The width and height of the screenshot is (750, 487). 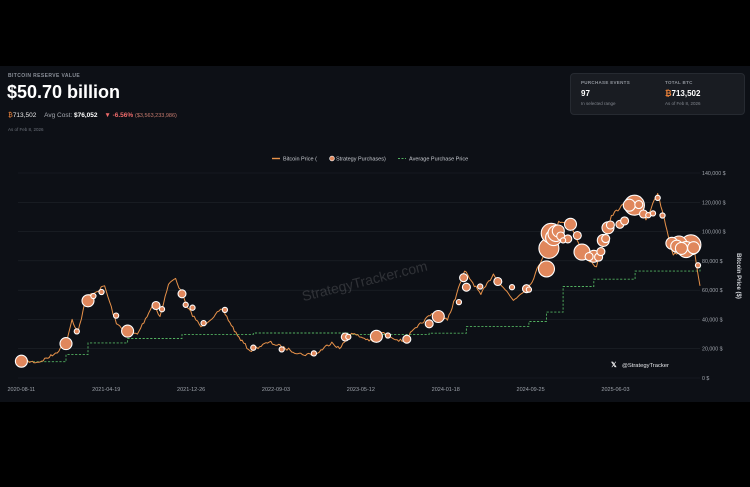 I want to click on purchase-events-sub: In selected range, so click(x=598, y=103).